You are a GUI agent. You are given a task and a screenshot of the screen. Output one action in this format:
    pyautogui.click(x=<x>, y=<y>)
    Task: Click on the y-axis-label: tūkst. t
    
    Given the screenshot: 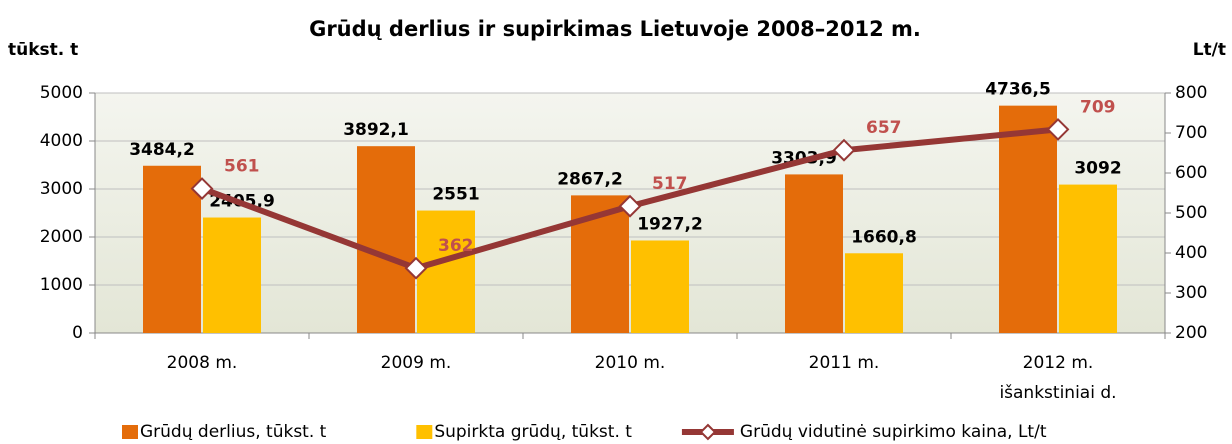 What is the action you would take?
    pyautogui.click(x=43, y=50)
    